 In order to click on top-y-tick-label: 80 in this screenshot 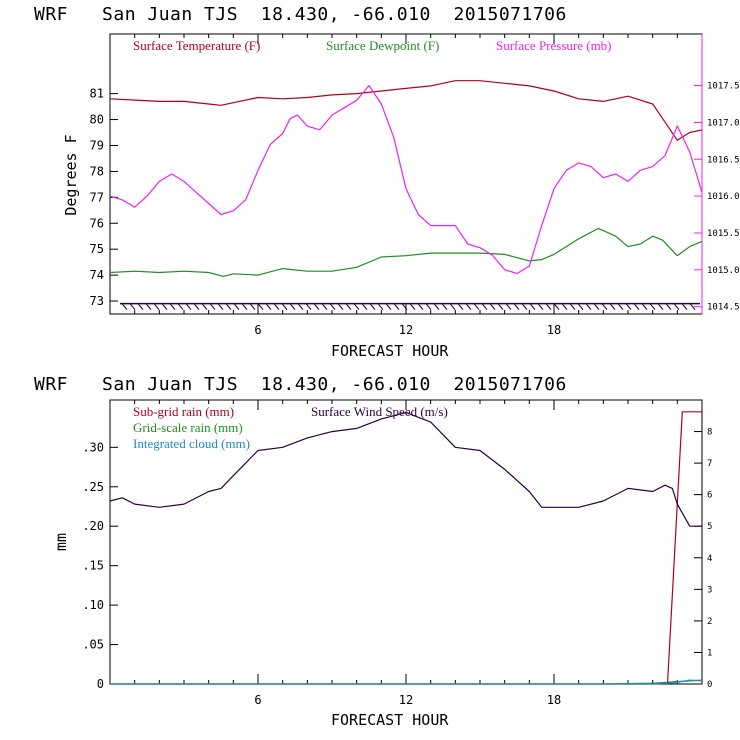, I will do `click(97, 120)`.